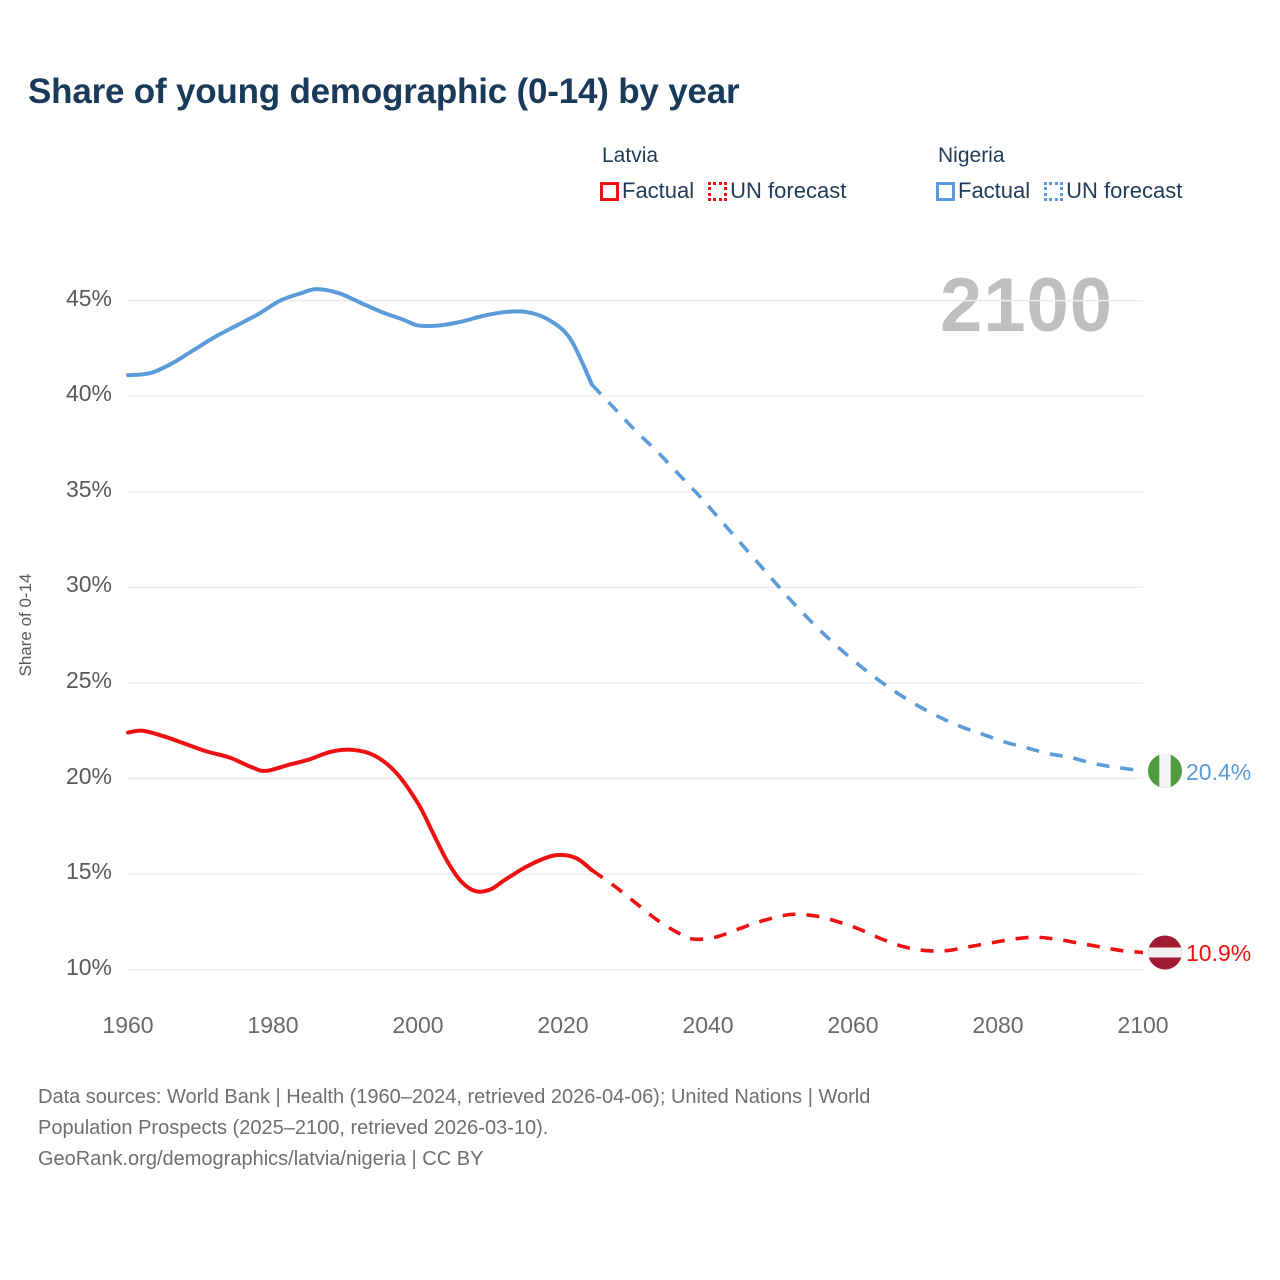 The width and height of the screenshot is (1280, 1280). Describe the element at coordinates (1165, 952) in the screenshot. I see `latvia-flag-marker` at that location.